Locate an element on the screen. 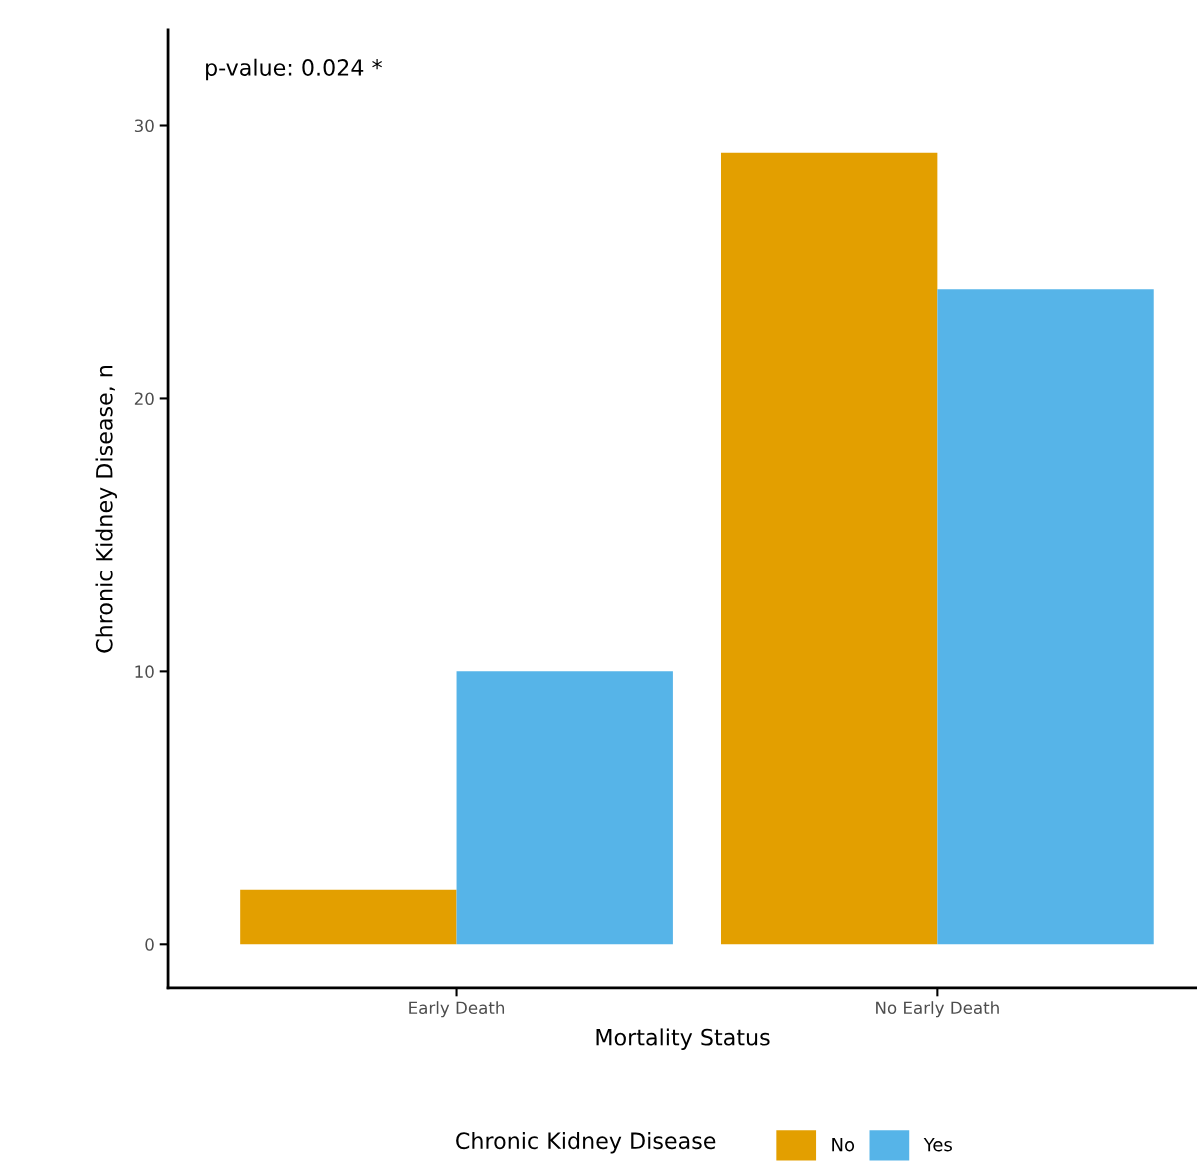 This screenshot has height=1171, width=1197. y-tick-label: 30 is located at coordinates (144, 126).